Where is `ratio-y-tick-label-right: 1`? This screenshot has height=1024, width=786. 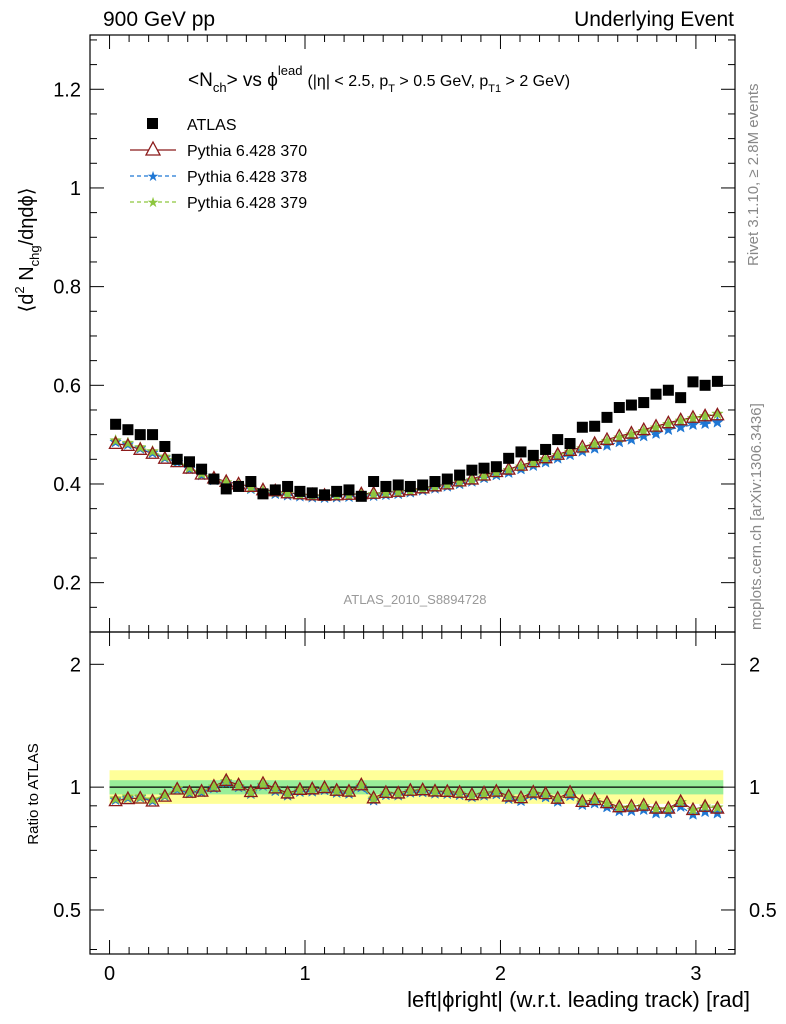
ratio-y-tick-label-right: 1 is located at coordinates (754, 788).